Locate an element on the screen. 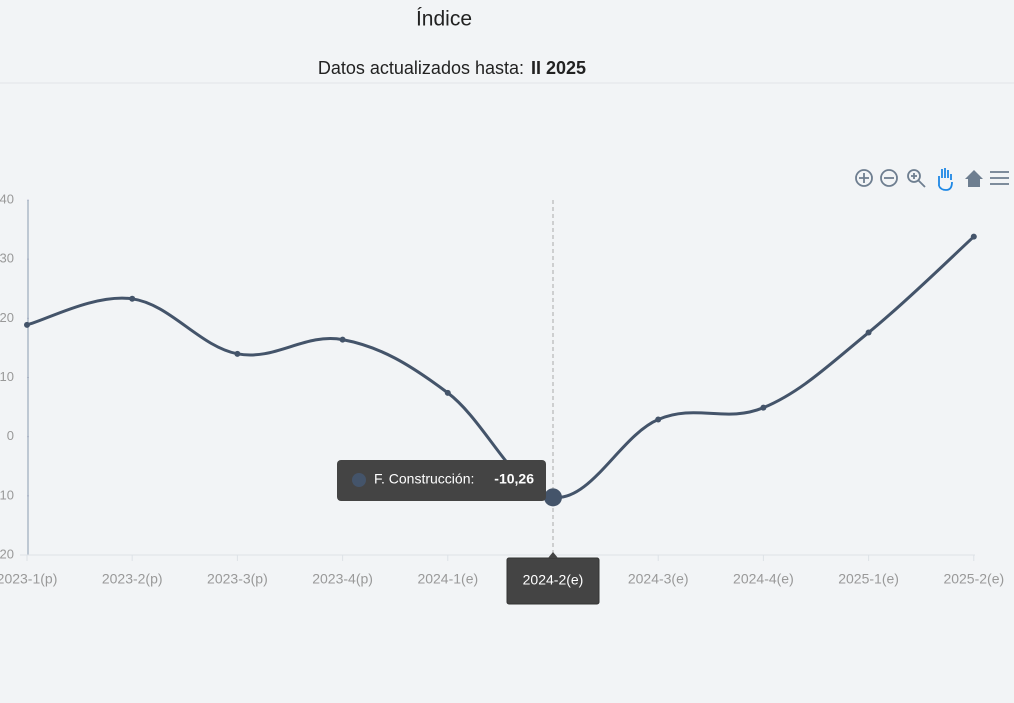 The height and width of the screenshot is (703, 1014). x-tick-label: 2023-2(p) is located at coordinates (132, 579).